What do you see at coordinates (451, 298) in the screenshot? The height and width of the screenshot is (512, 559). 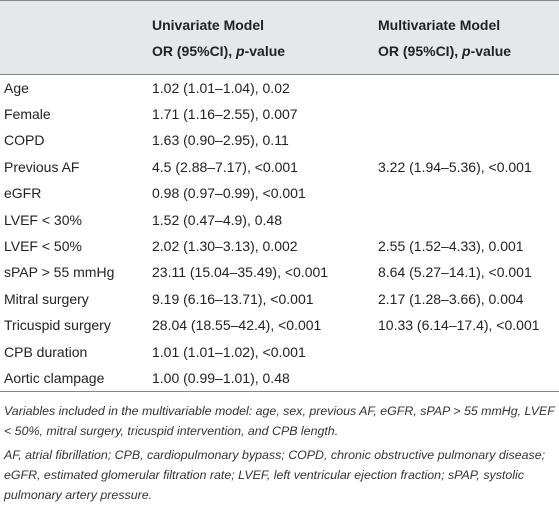 I see `cell: 2.17 (1.28–3.66), 0.004` at bounding box center [451, 298].